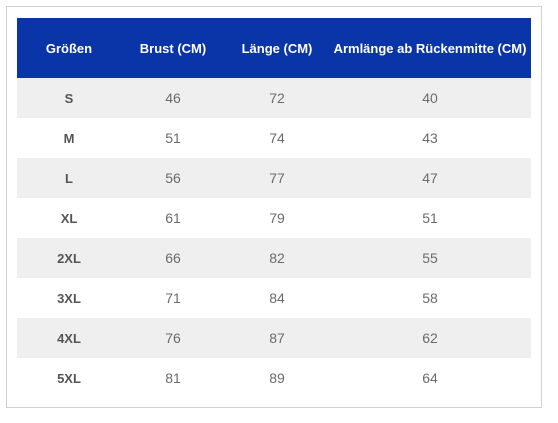 The height and width of the screenshot is (423, 558). What do you see at coordinates (173, 298) in the screenshot?
I see `chest-cell: 71` at bounding box center [173, 298].